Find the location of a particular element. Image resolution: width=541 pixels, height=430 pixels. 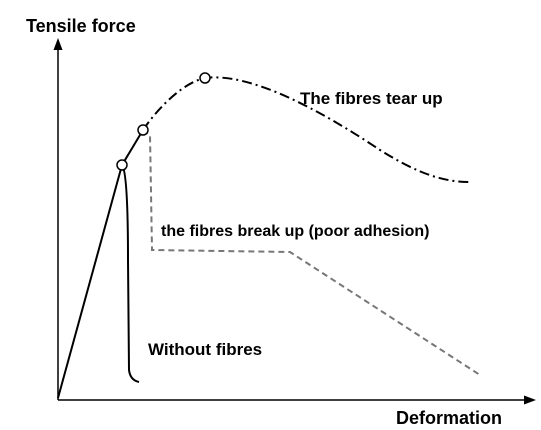

shared-segment is located at coordinates (132, 147).